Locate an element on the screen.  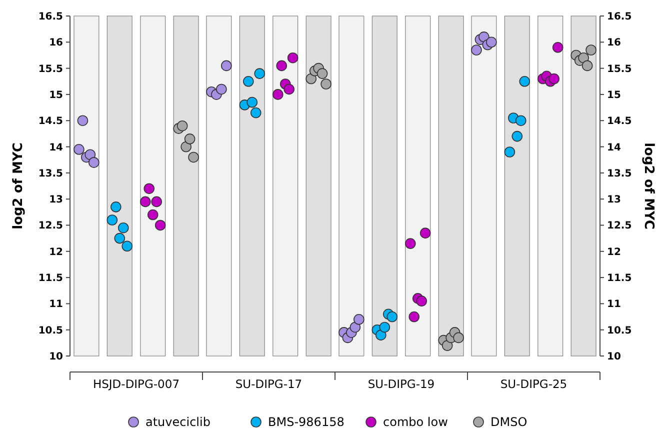
y-tick-label: 12.5 is located at coordinates (51, 226).